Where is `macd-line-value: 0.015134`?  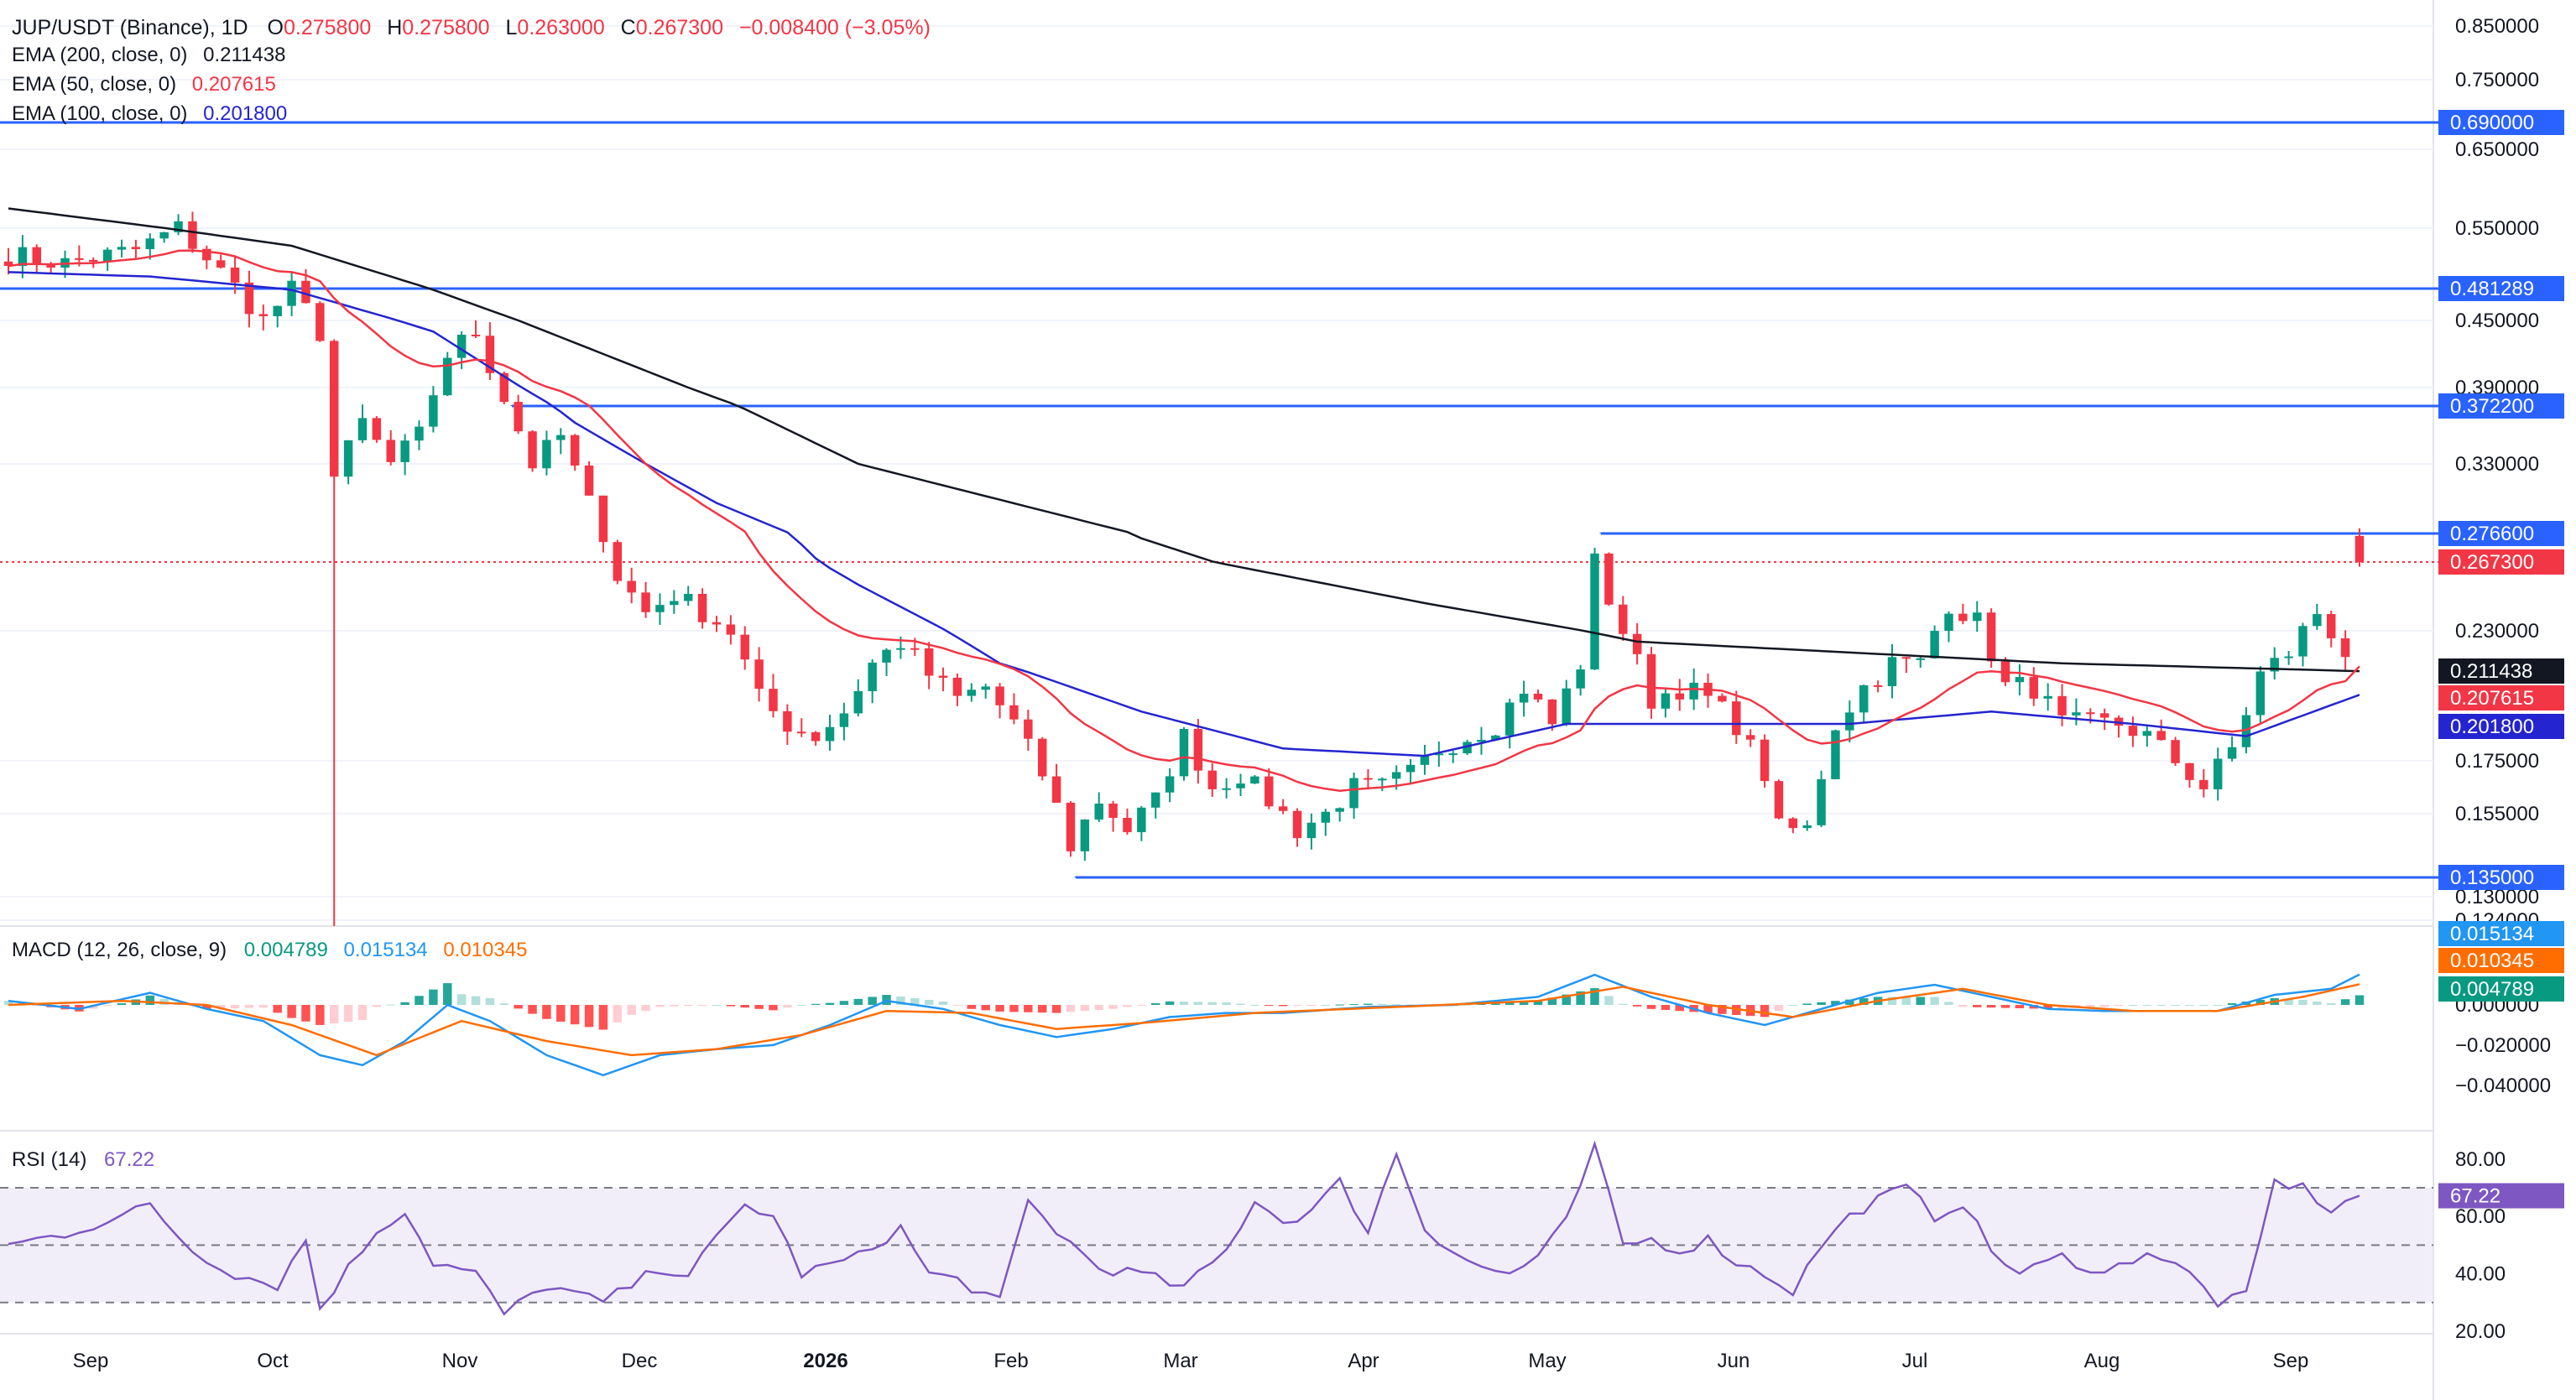 macd-line-value: 0.015134 is located at coordinates (386, 950).